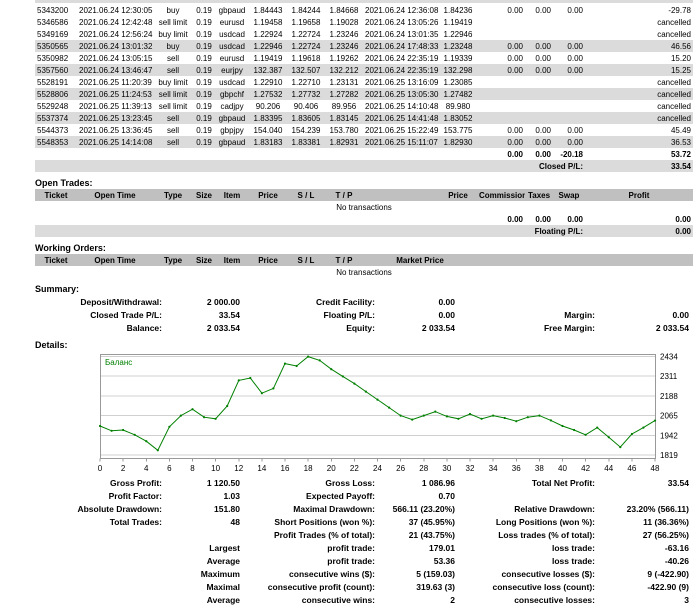 The width and height of the screenshot is (700, 614). I want to click on stat-value: Maximal, so click(223, 586).